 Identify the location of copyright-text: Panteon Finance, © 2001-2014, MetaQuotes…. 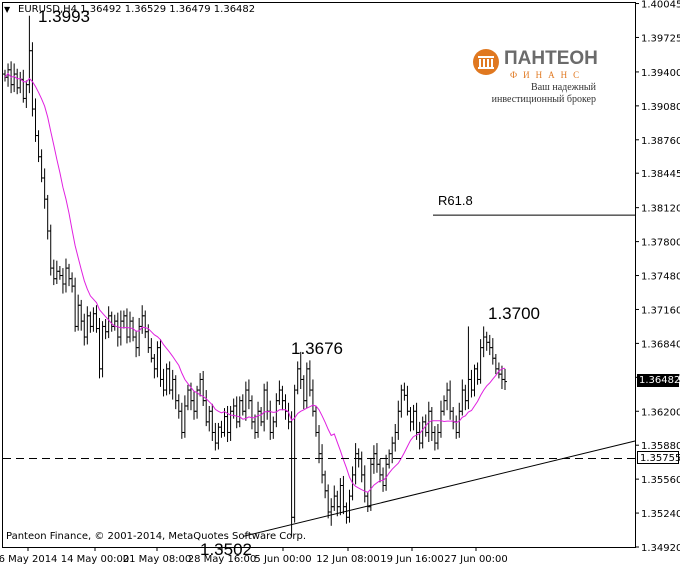
(156, 536).